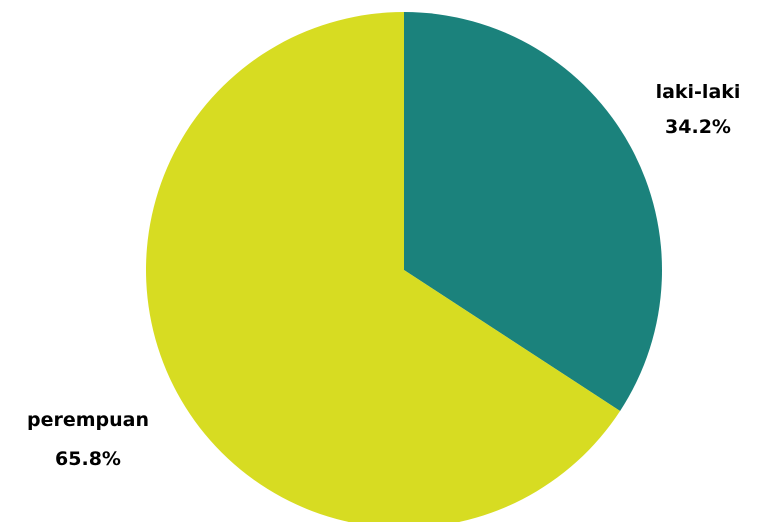 The width and height of the screenshot is (757, 522). What do you see at coordinates (88, 420) in the screenshot?
I see `slice-label-perempuan: perempuan` at bounding box center [88, 420].